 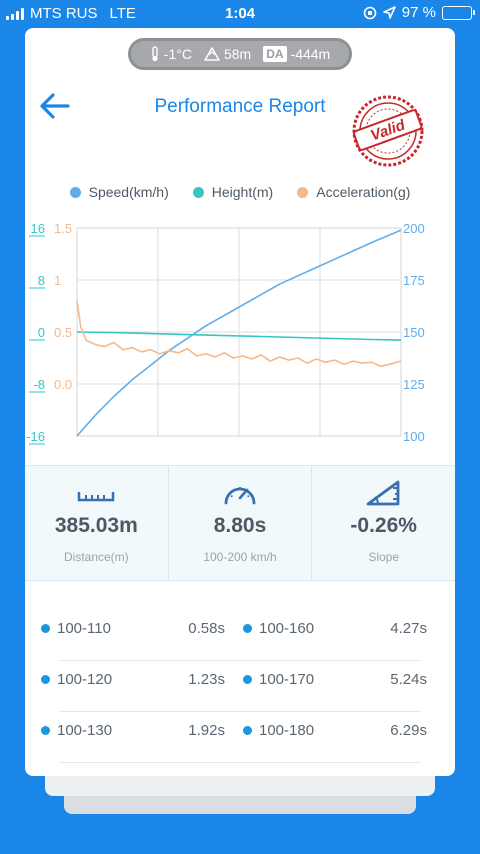 What do you see at coordinates (363, 192) in the screenshot?
I see `legend-label: Acceleration(g)` at bounding box center [363, 192].